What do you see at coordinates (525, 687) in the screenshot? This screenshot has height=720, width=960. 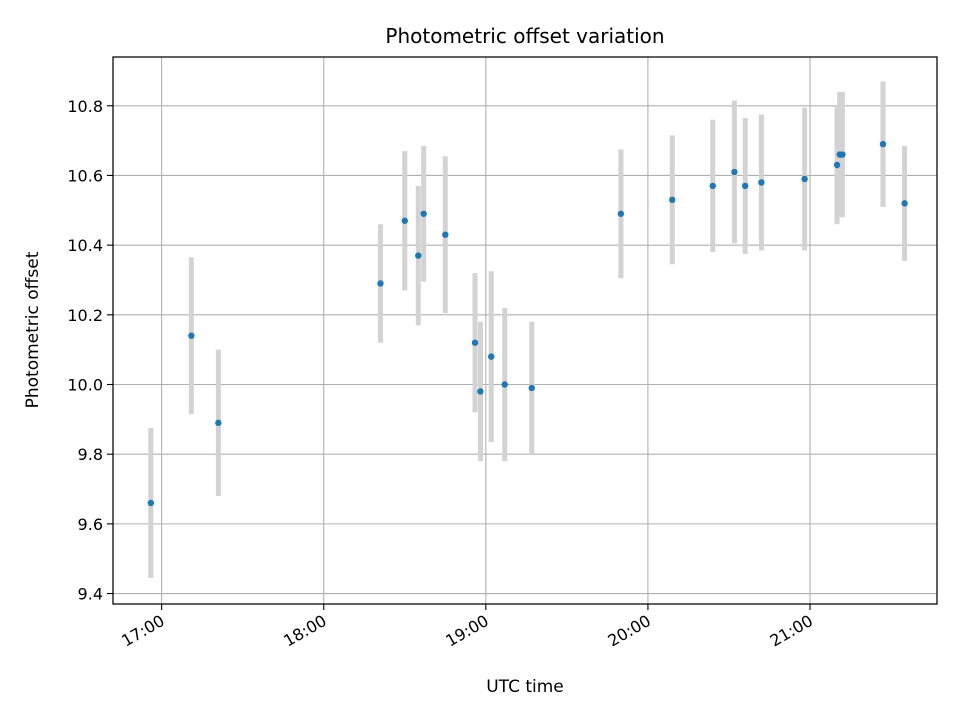 I see `x-axis-title: UTC time` at bounding box center [525, 687].